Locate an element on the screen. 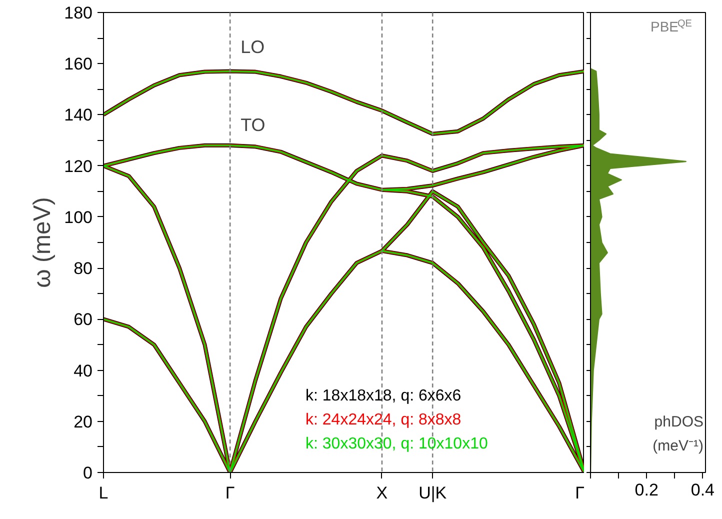 The image size is (722, 519). x-tick-label: 0.2 is located at coordinates (646, 490).